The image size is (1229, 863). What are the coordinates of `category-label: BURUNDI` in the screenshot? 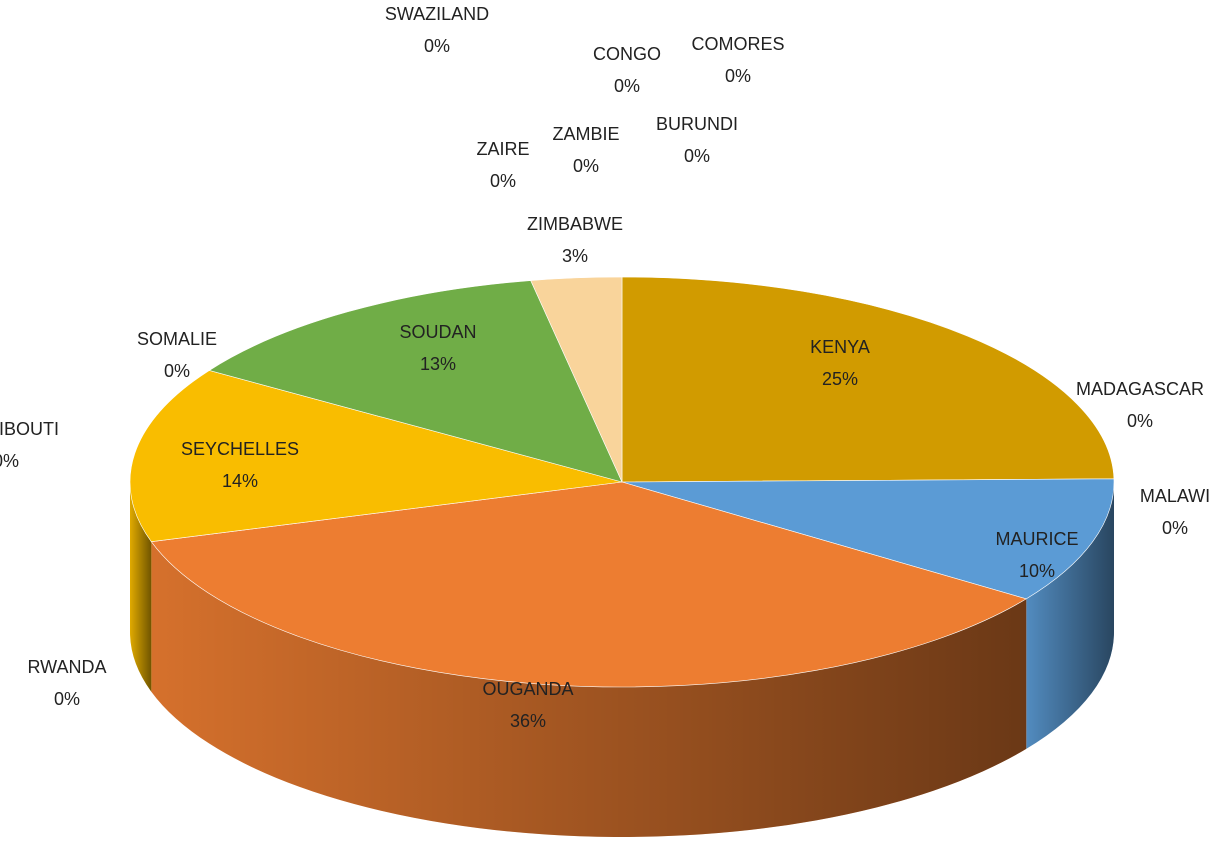 It's located at (697, 124).